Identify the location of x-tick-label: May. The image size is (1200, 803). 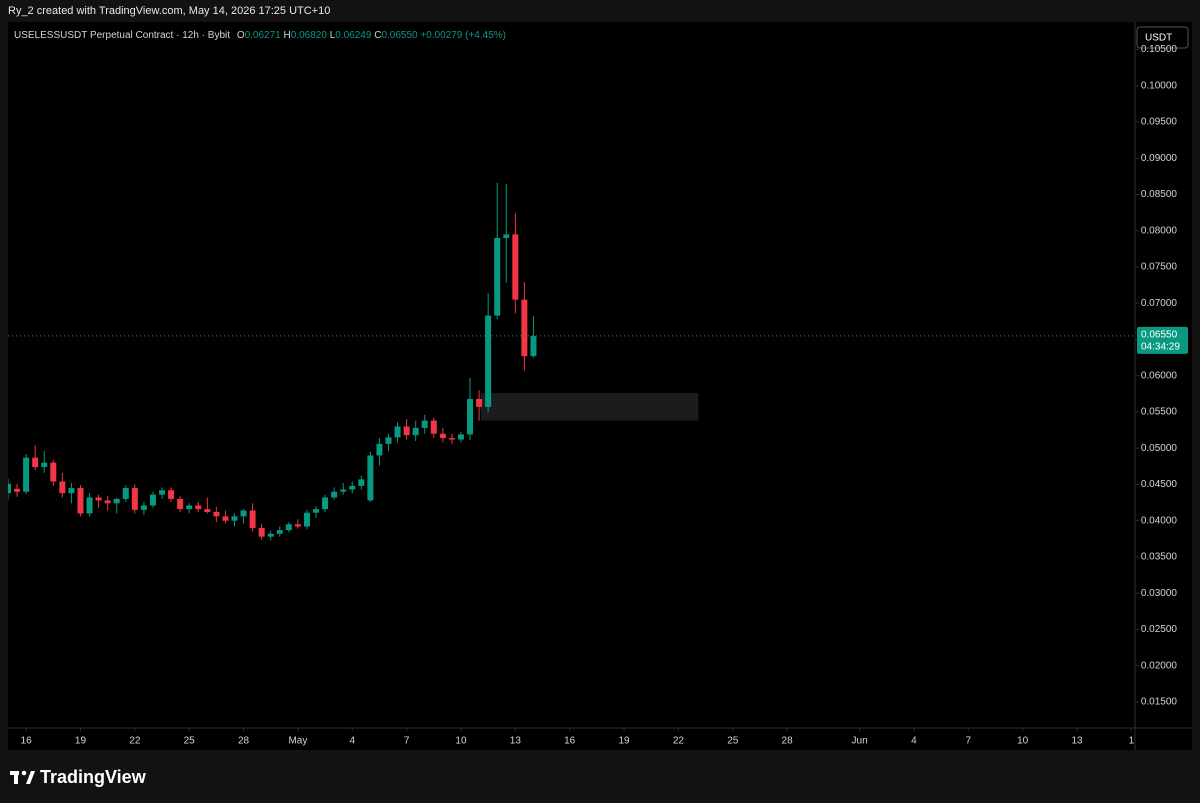
(297, 741).